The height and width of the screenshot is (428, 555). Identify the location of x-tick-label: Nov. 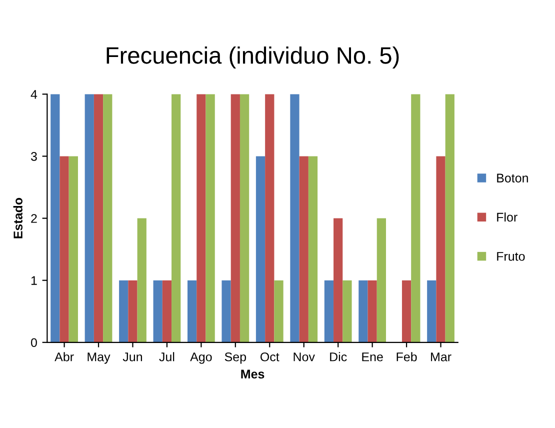
(304, 357).